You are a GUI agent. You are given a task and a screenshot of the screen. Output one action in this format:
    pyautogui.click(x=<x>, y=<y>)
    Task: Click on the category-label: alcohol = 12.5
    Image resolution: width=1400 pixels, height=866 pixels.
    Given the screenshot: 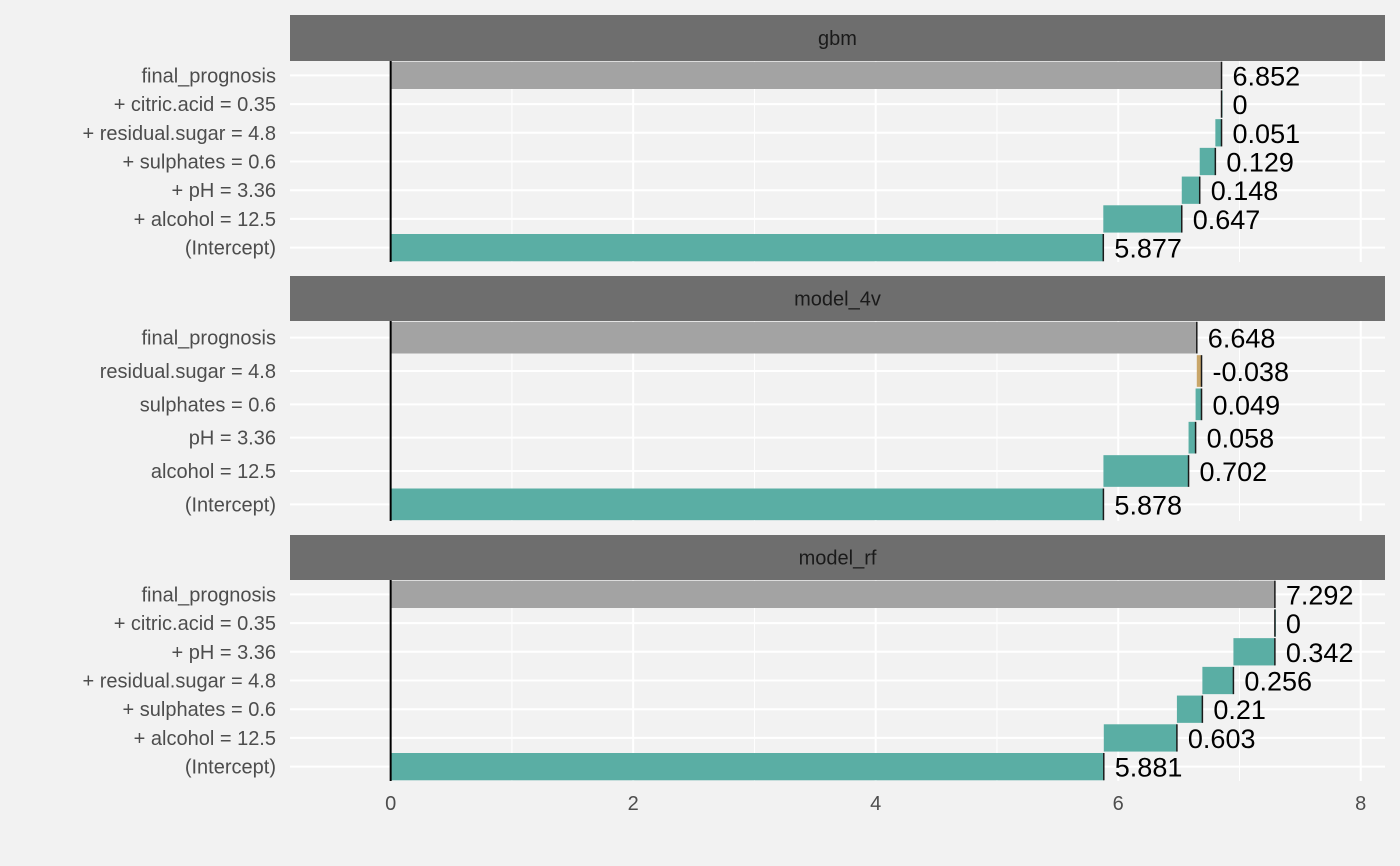 What is the action you would take?
    pyautogui.click(x=213, y=472)
    